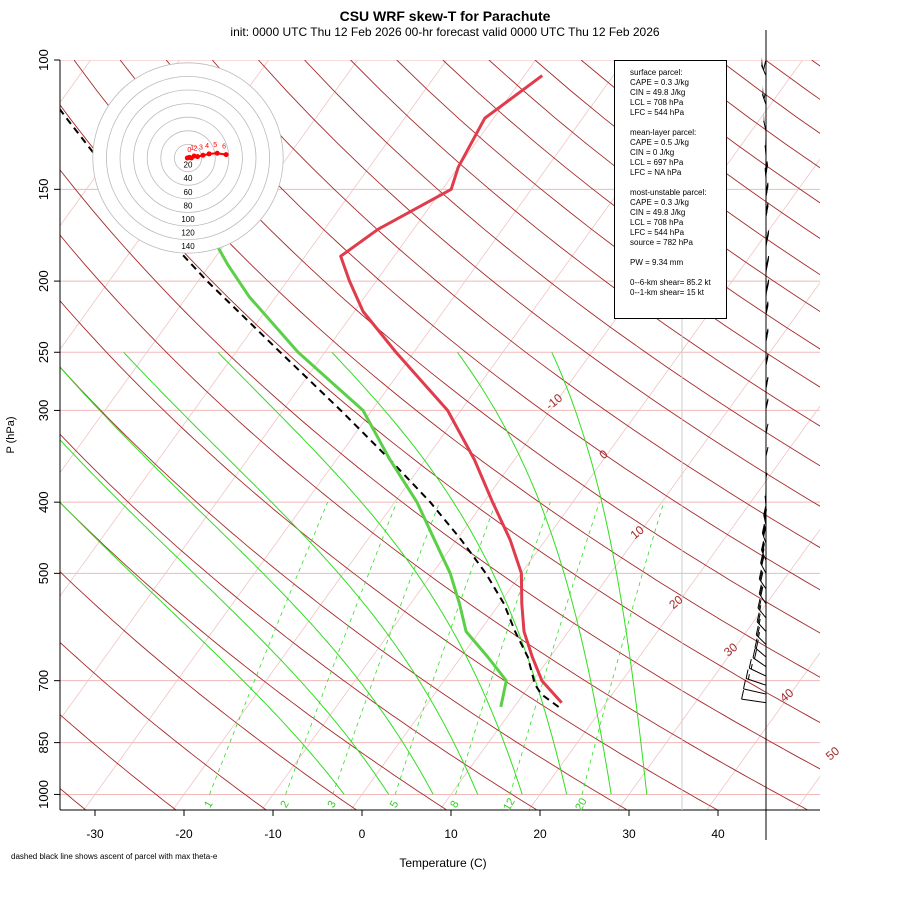 The height and width of the screenshot is (900, 900). I want to click on stats-line: CIN = 0 J/kg, so click(652, 152).